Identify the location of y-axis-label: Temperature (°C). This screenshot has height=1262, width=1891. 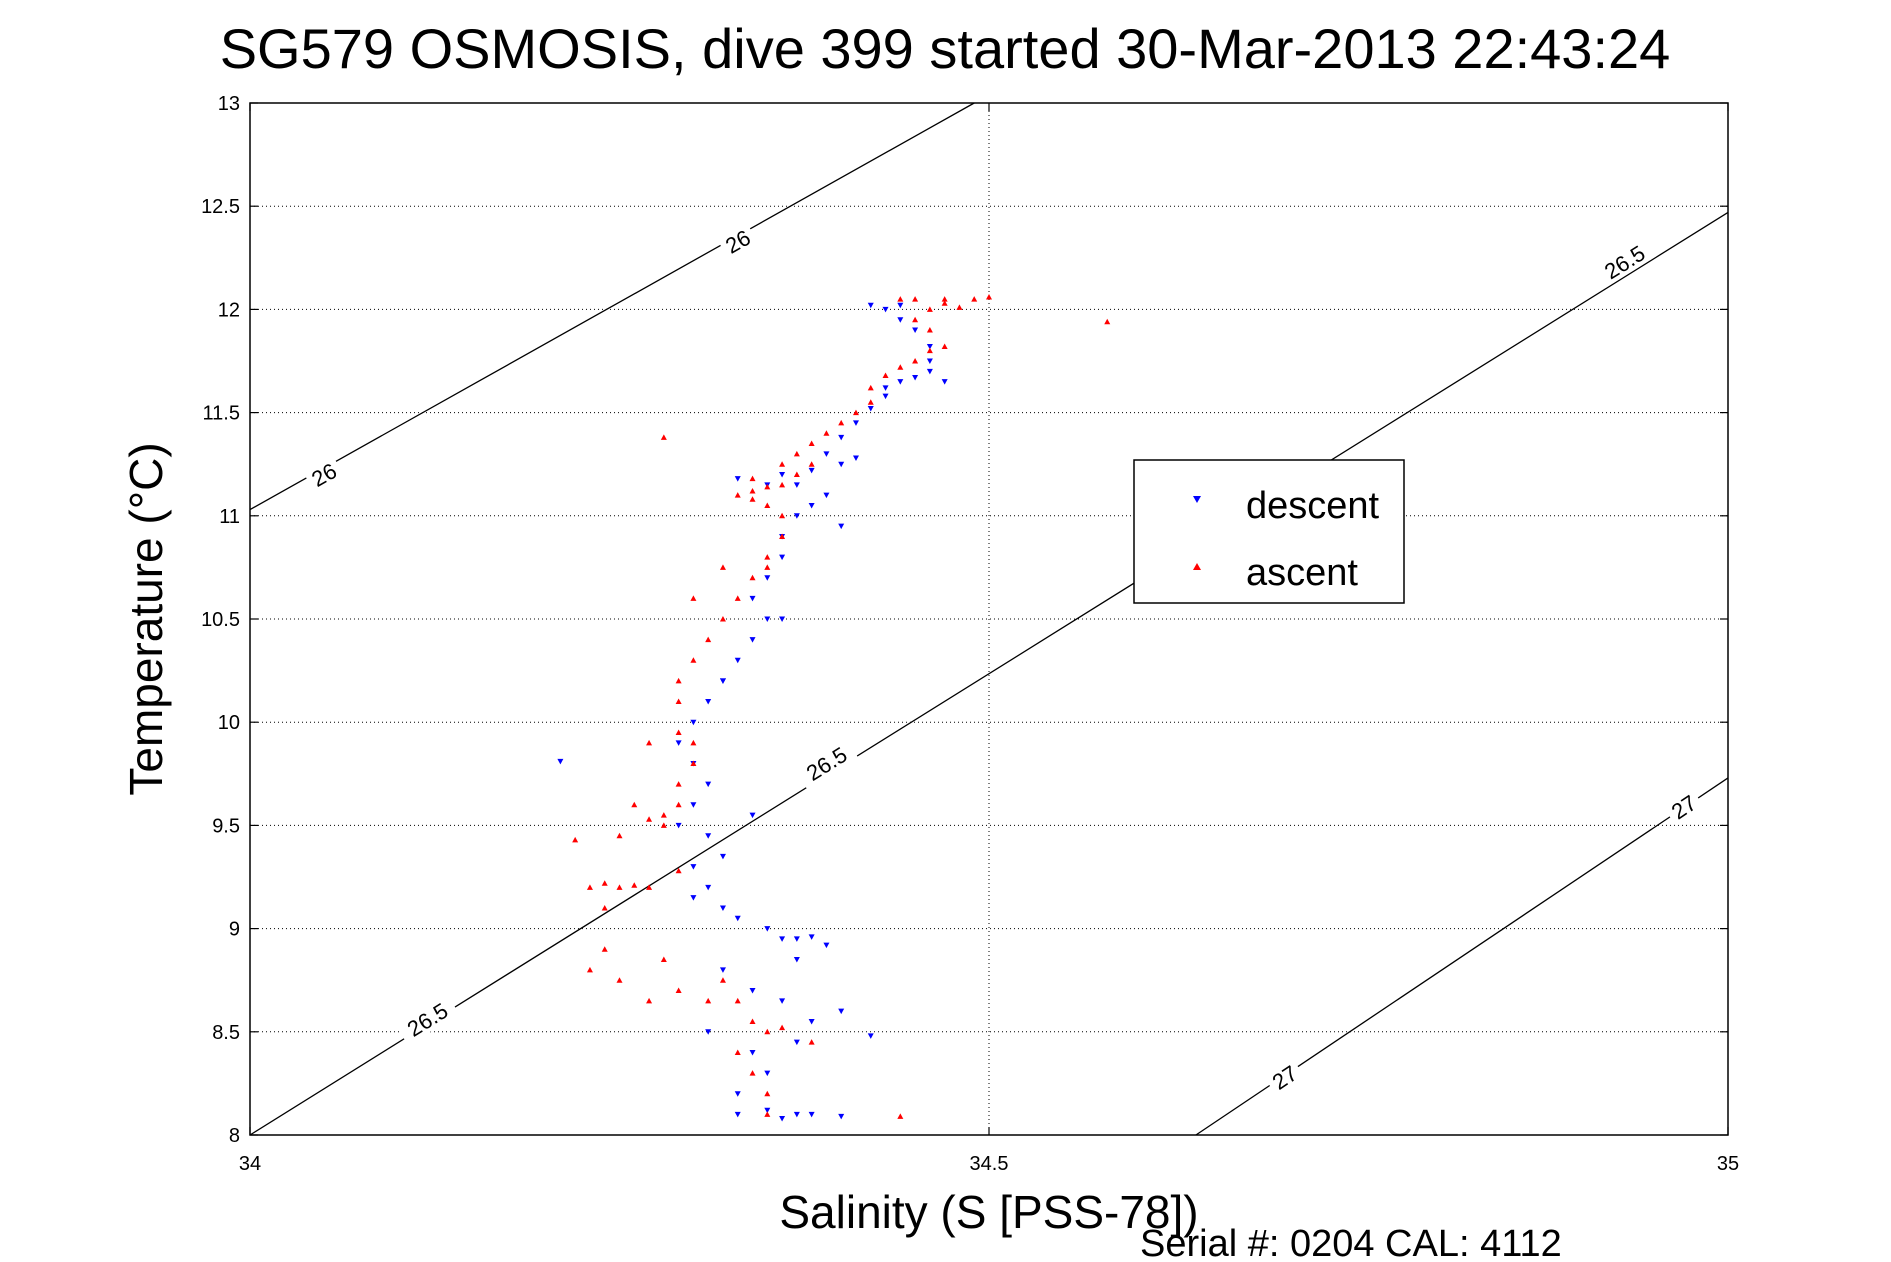
(146, 618).